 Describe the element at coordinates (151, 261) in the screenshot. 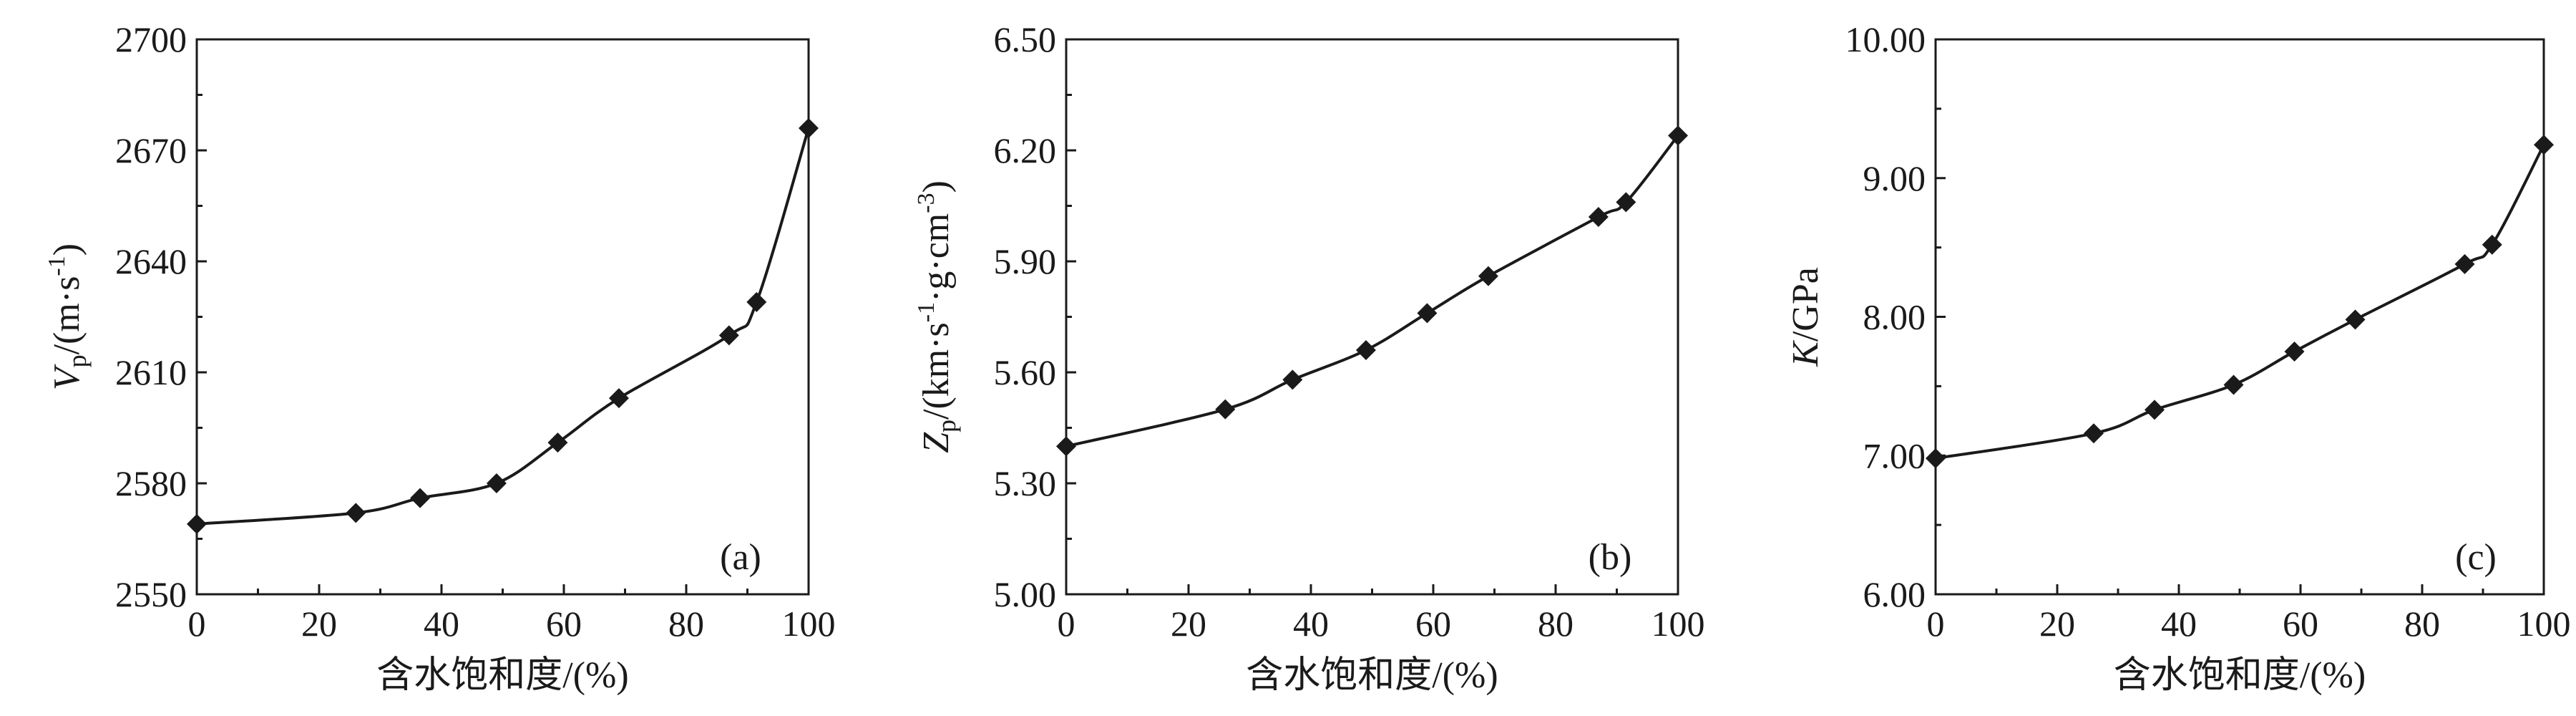

I see `y-tick-label: 2640` at that location.